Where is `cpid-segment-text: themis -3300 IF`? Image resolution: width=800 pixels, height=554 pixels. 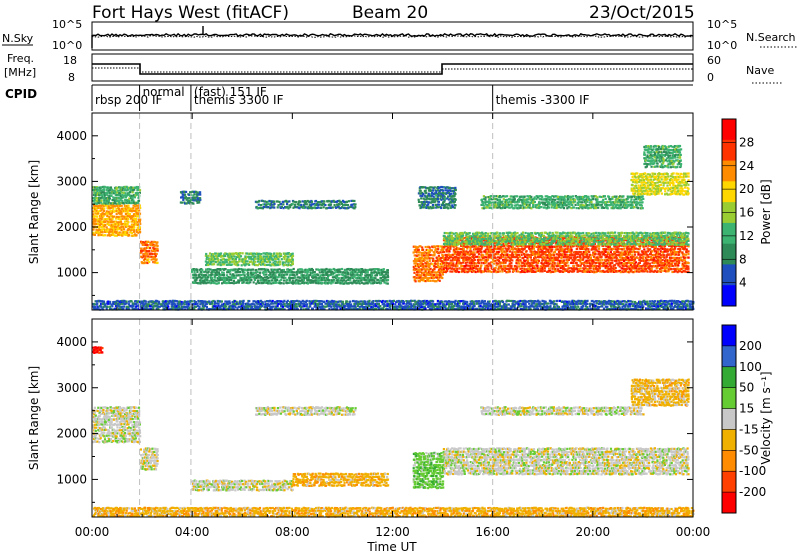 cpid-segment-text: themis -3300 IF is located at coordinates (543, 100).